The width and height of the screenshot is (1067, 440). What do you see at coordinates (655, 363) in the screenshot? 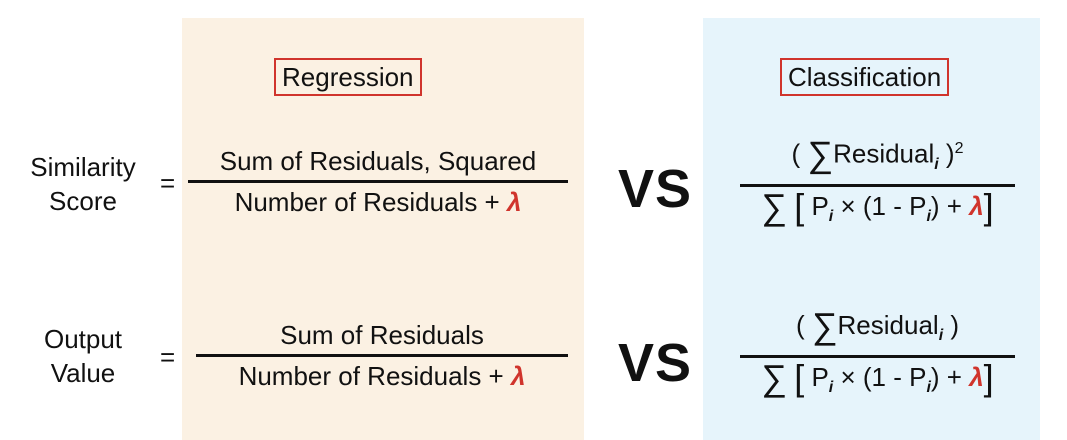
I see `vs-output: VS` at bounding box center [655, 363].